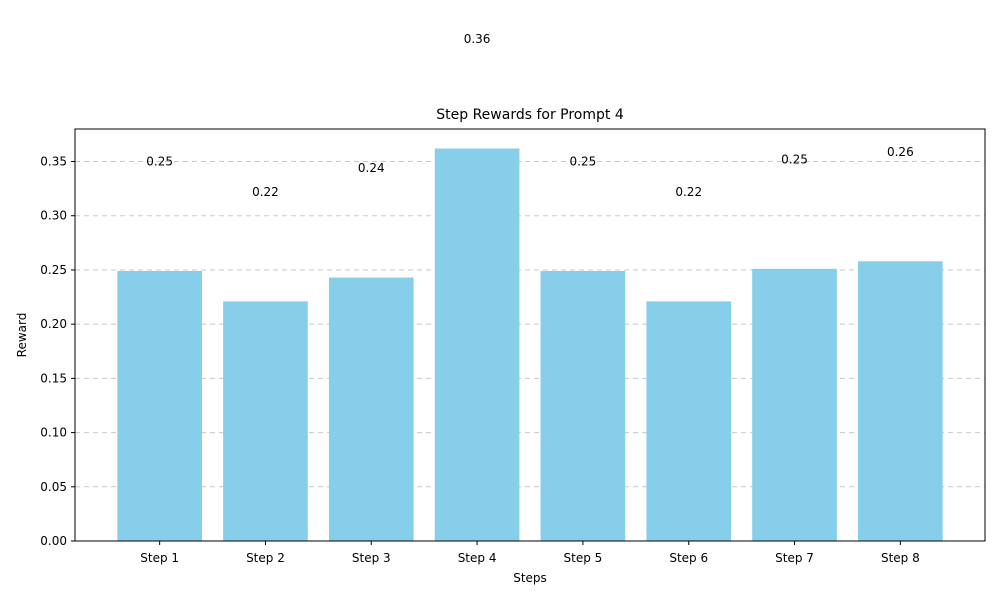  Describe the element at coordinates (53, 270) in the screenshot. I see `y-tick-label: 0.25` at that location.